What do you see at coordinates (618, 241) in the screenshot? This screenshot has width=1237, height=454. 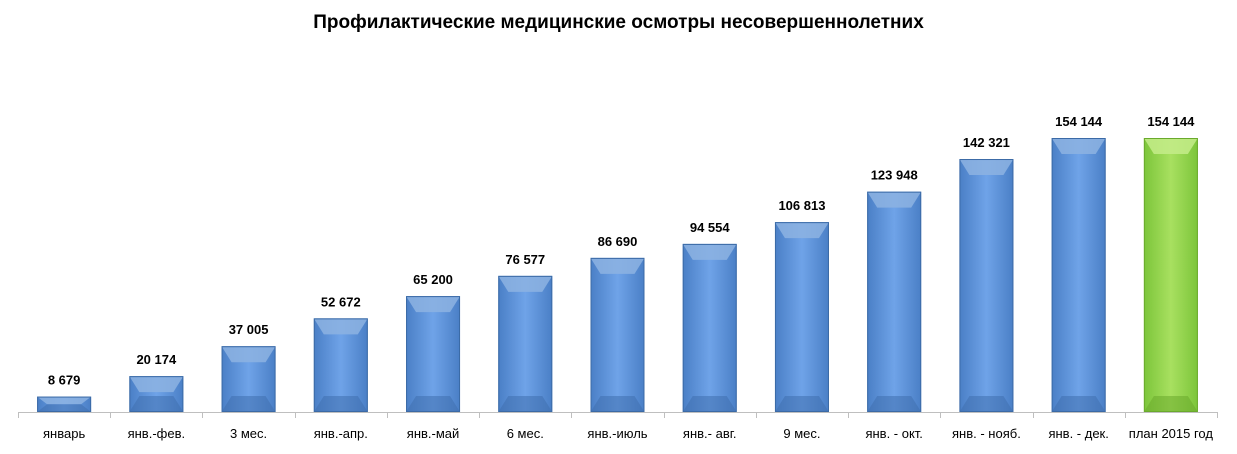 I see `data-label: 86 690` at bounding box center [618, 241].